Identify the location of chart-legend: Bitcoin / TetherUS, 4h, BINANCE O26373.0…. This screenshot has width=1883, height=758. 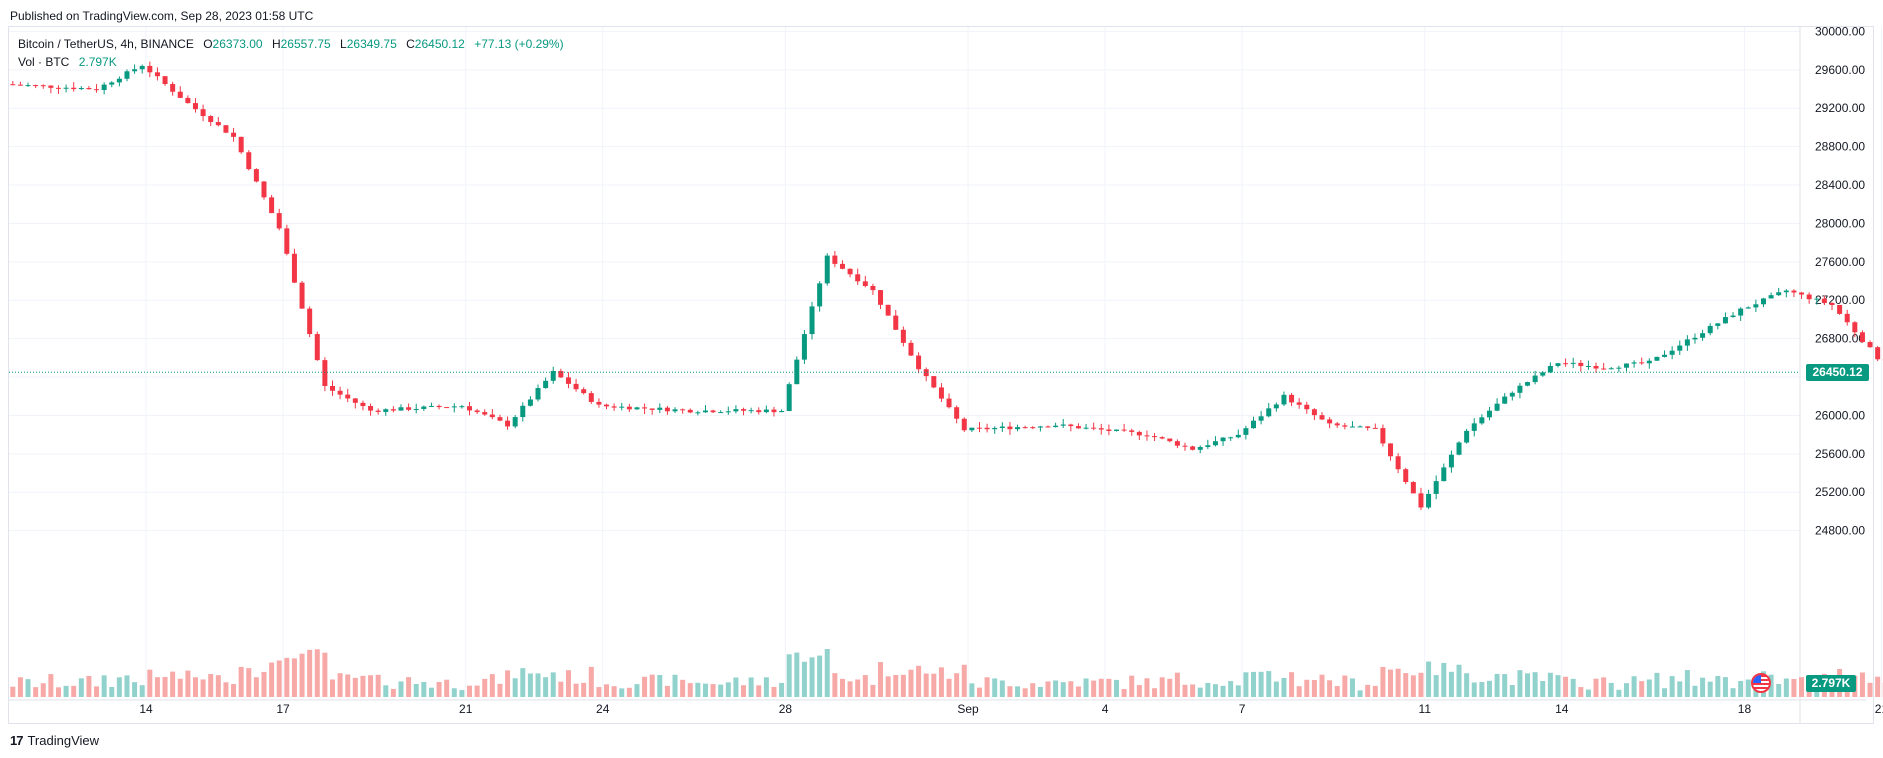
(294, 53).